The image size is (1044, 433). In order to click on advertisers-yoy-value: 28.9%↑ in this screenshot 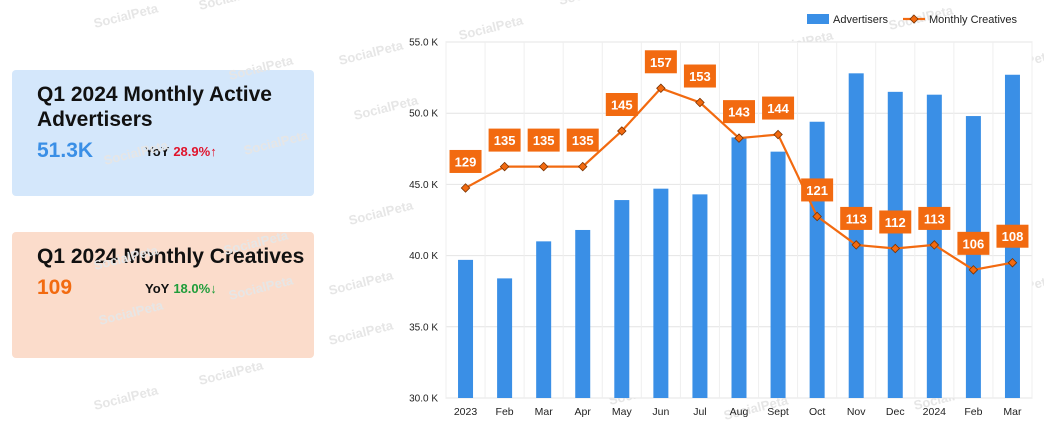, I will do `click(195, 151)`.